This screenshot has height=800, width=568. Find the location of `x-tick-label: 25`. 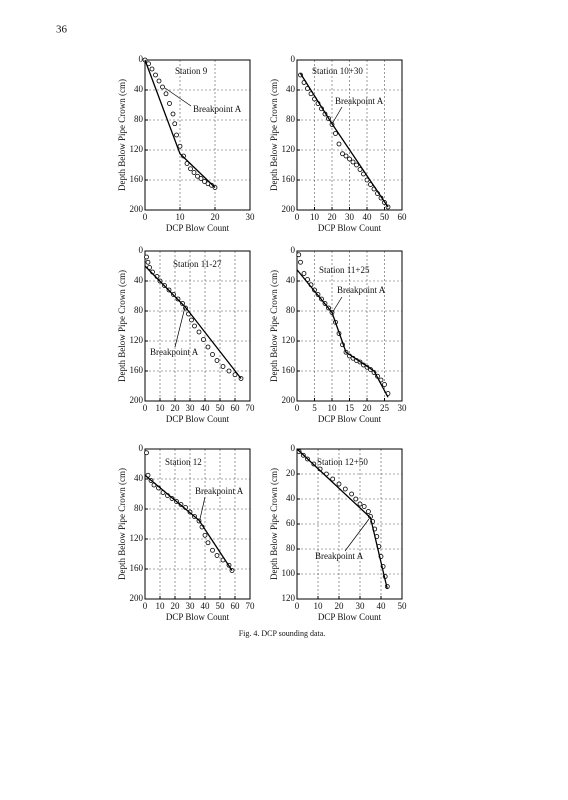

x-tick-label: 25 is located at coordinates (385, 408).